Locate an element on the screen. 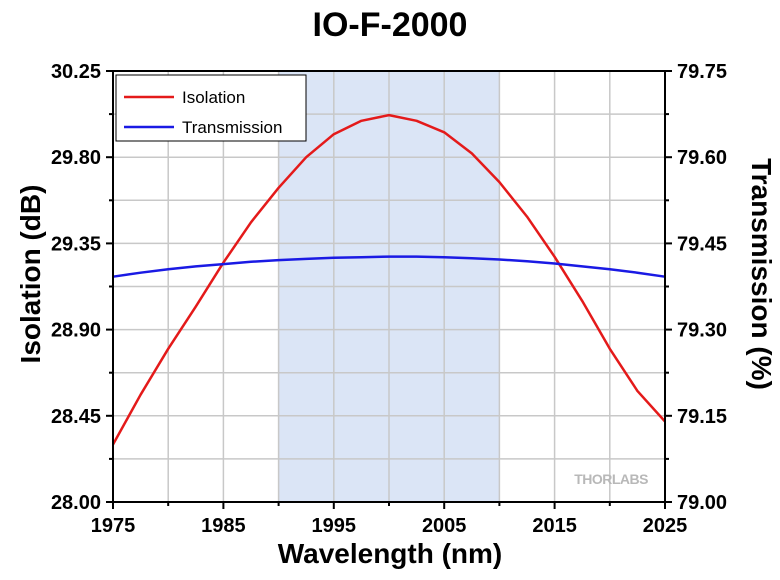  x-tick-label: 2005 is located at coordinates (444, 526).